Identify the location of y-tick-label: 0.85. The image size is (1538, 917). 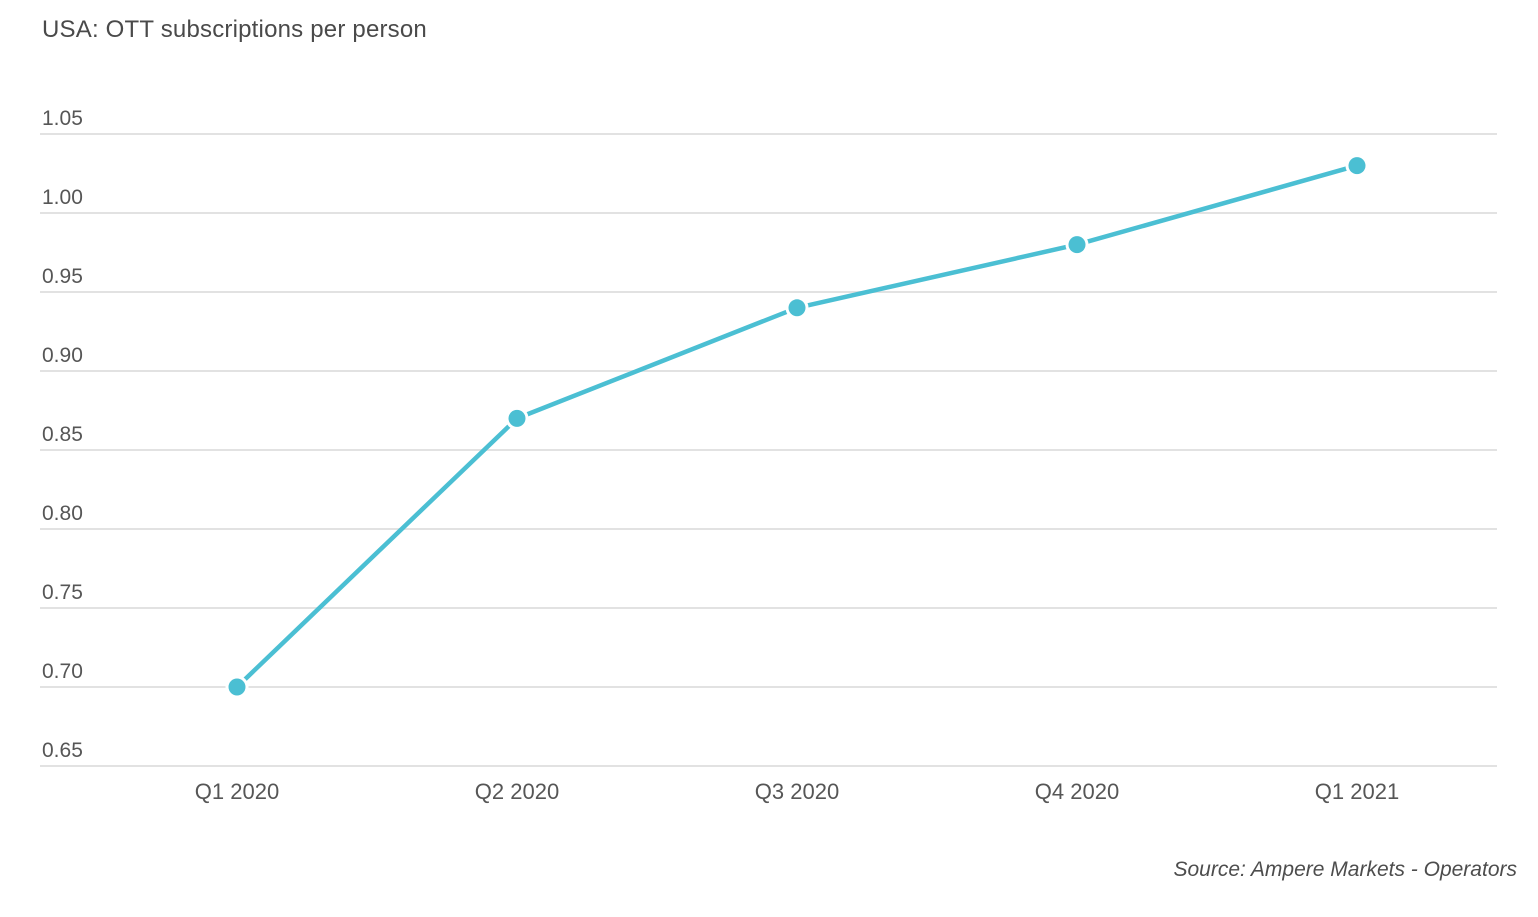
(62, 434).